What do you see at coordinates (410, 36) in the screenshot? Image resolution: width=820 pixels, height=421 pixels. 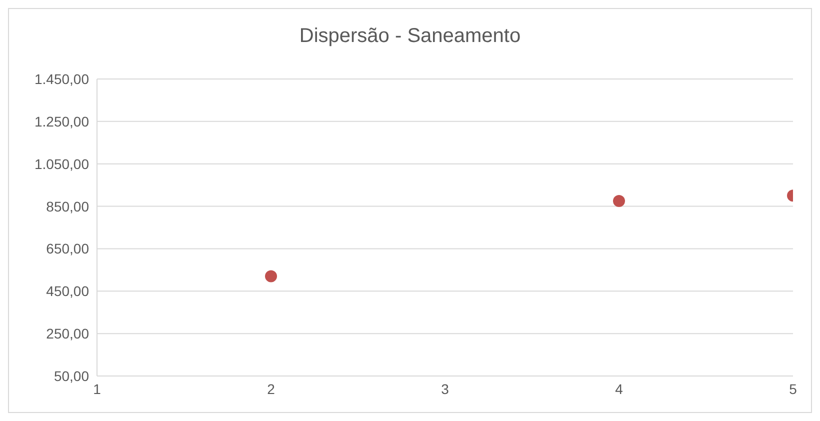 I see `chart-title: Dispersão - Saneamento` at bounding box center [410, 36].